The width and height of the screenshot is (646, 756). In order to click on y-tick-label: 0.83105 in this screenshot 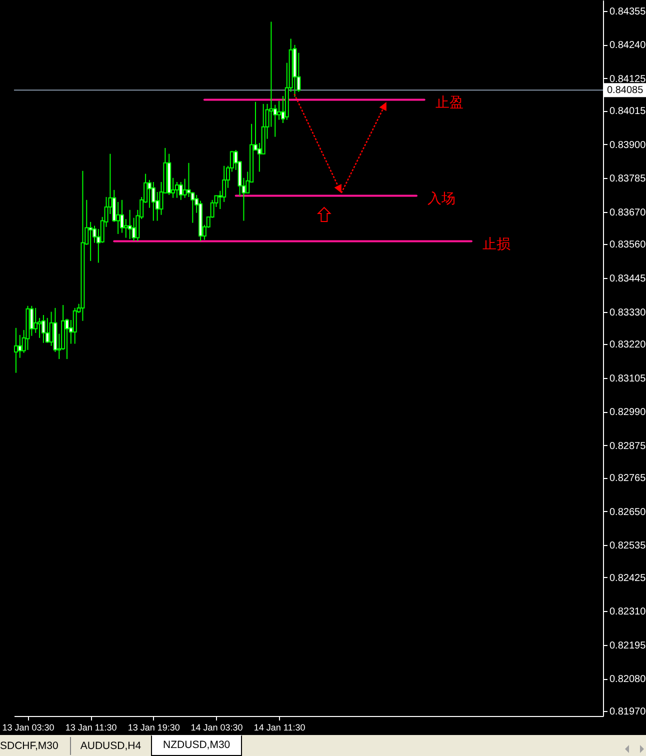, I will do `click(628, 378)`.